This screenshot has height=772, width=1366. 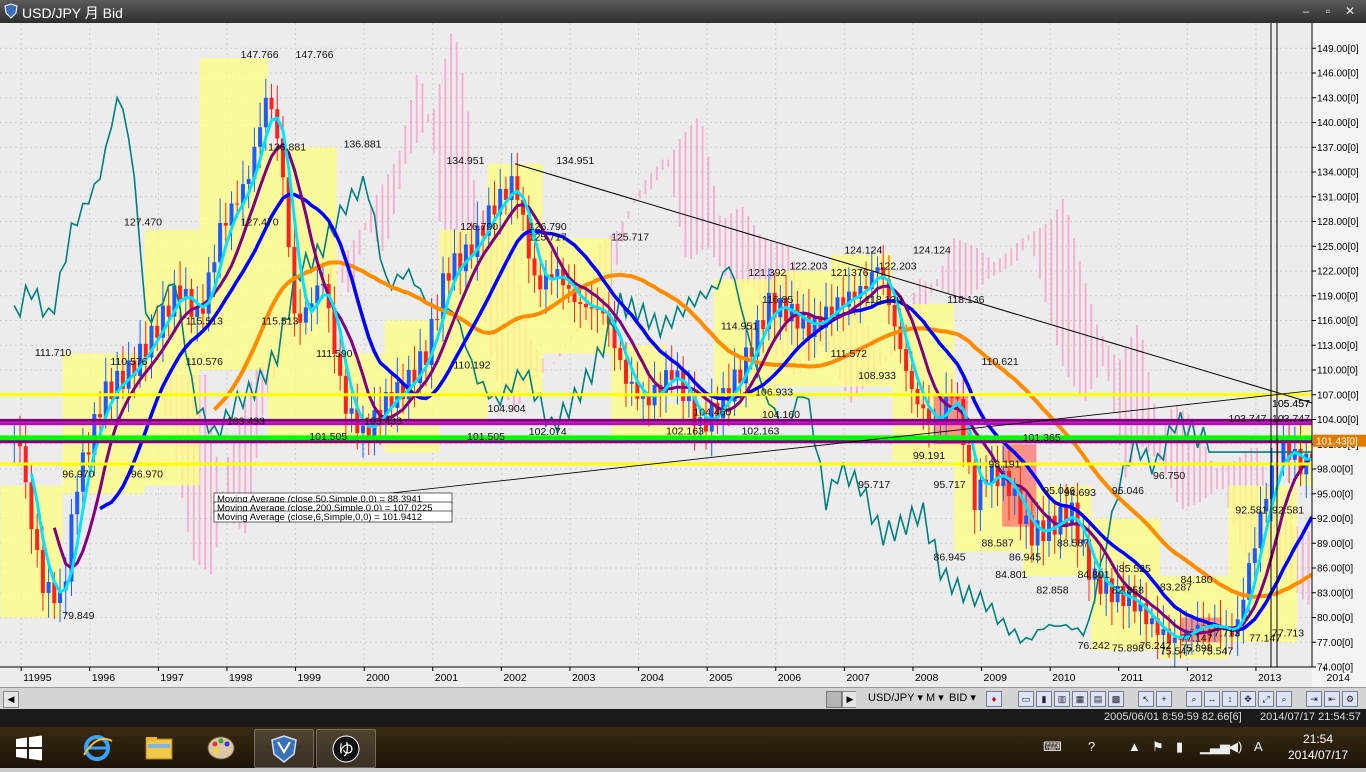 I want to click on start-button, so click(x=29, y=747).